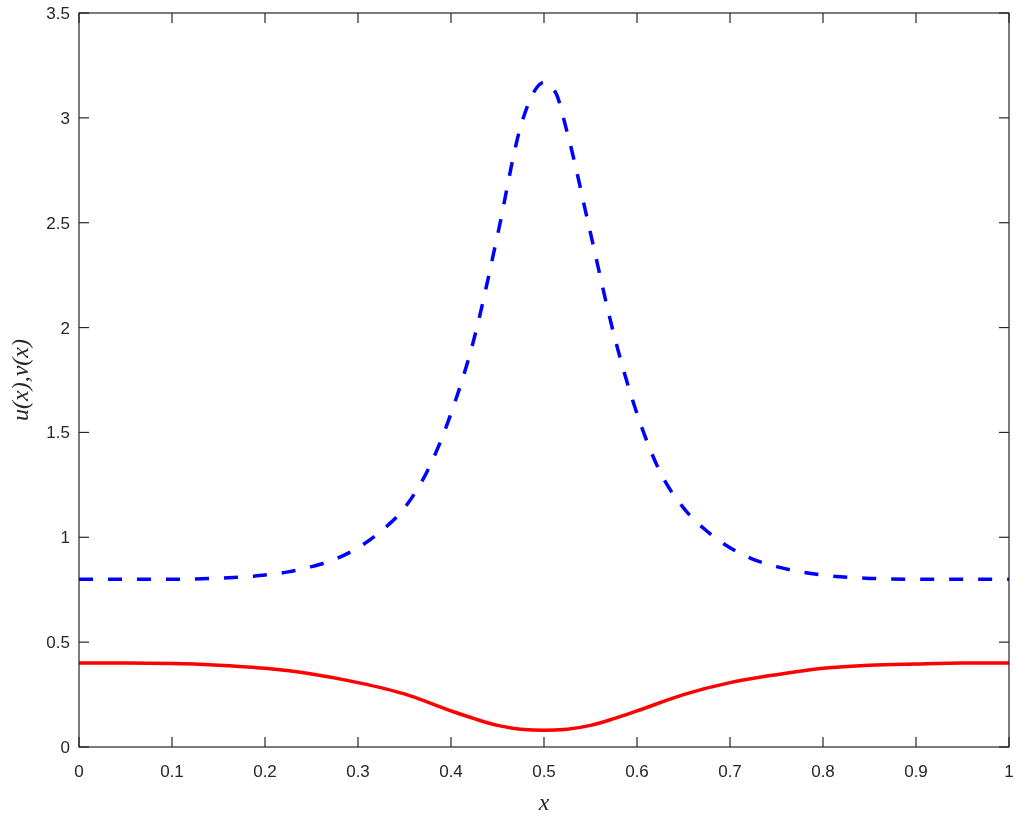 The image size is (1017, 819). I want to click on y-axis-title: u(x),v(x), so click(20, 380).